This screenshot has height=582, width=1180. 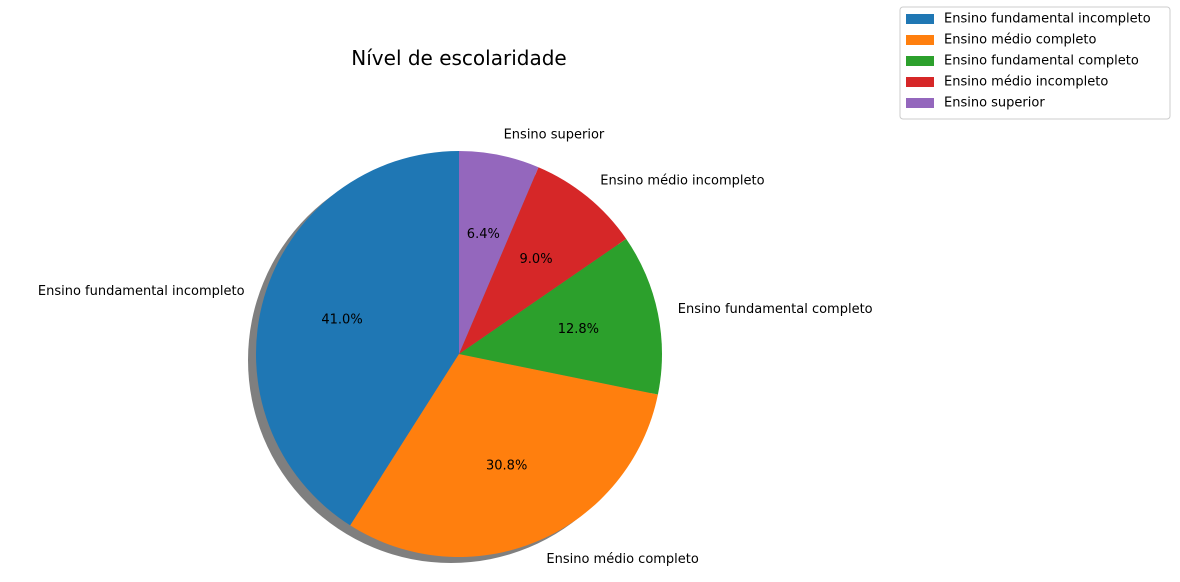 What do you see at coordinates (341, 320) in the screenshot?
I see `percent-label: 41.0%` at bounding box center [341, 320].